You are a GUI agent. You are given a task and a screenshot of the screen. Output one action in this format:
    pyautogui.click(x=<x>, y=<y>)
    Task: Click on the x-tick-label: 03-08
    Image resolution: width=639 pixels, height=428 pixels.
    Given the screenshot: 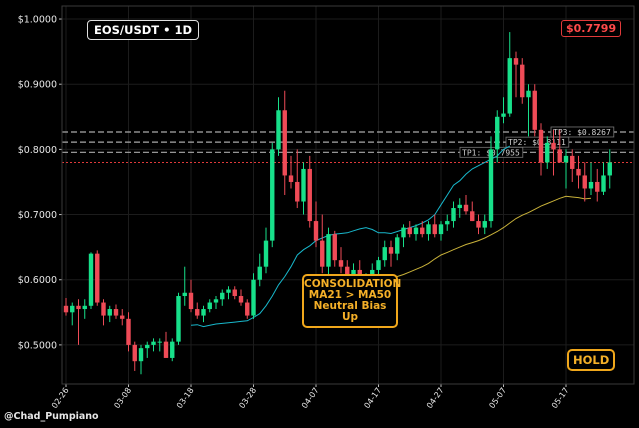 What is the action you would take?
    pyautogui.click(x=122, y=398)
    